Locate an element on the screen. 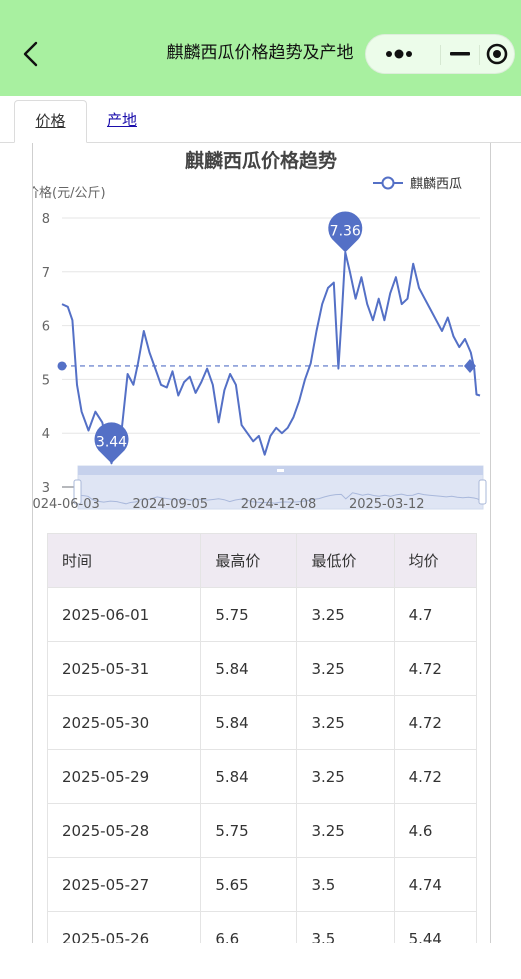  zoom-handle-right is located at coordinates (482, 492).